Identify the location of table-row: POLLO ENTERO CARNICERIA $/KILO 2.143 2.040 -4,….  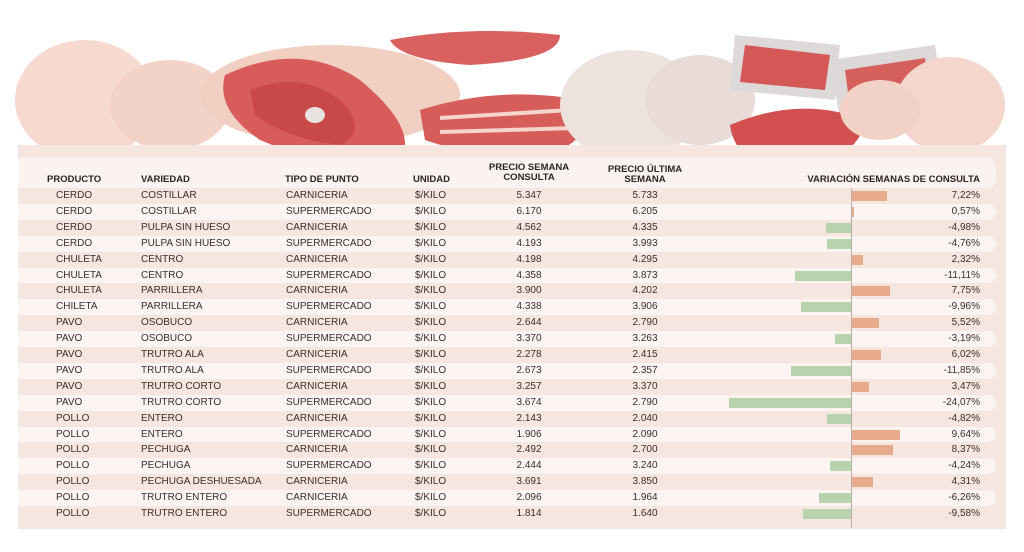
(507, 419).